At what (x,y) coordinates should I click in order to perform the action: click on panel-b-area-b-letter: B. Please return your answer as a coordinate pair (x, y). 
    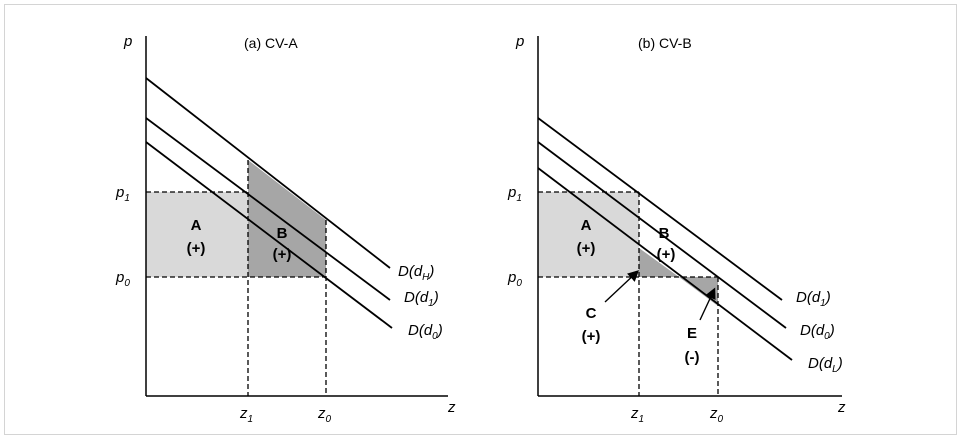
    Looking at the image, I should click on (664, 233).